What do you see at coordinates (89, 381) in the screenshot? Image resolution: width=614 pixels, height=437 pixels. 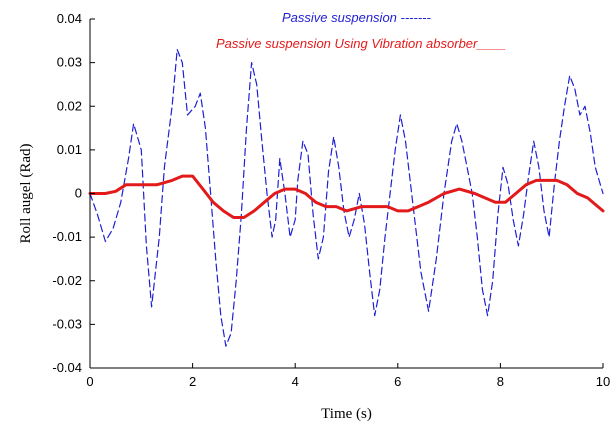 I see `x-tick-label: 0` at bounding box center [89, 381].